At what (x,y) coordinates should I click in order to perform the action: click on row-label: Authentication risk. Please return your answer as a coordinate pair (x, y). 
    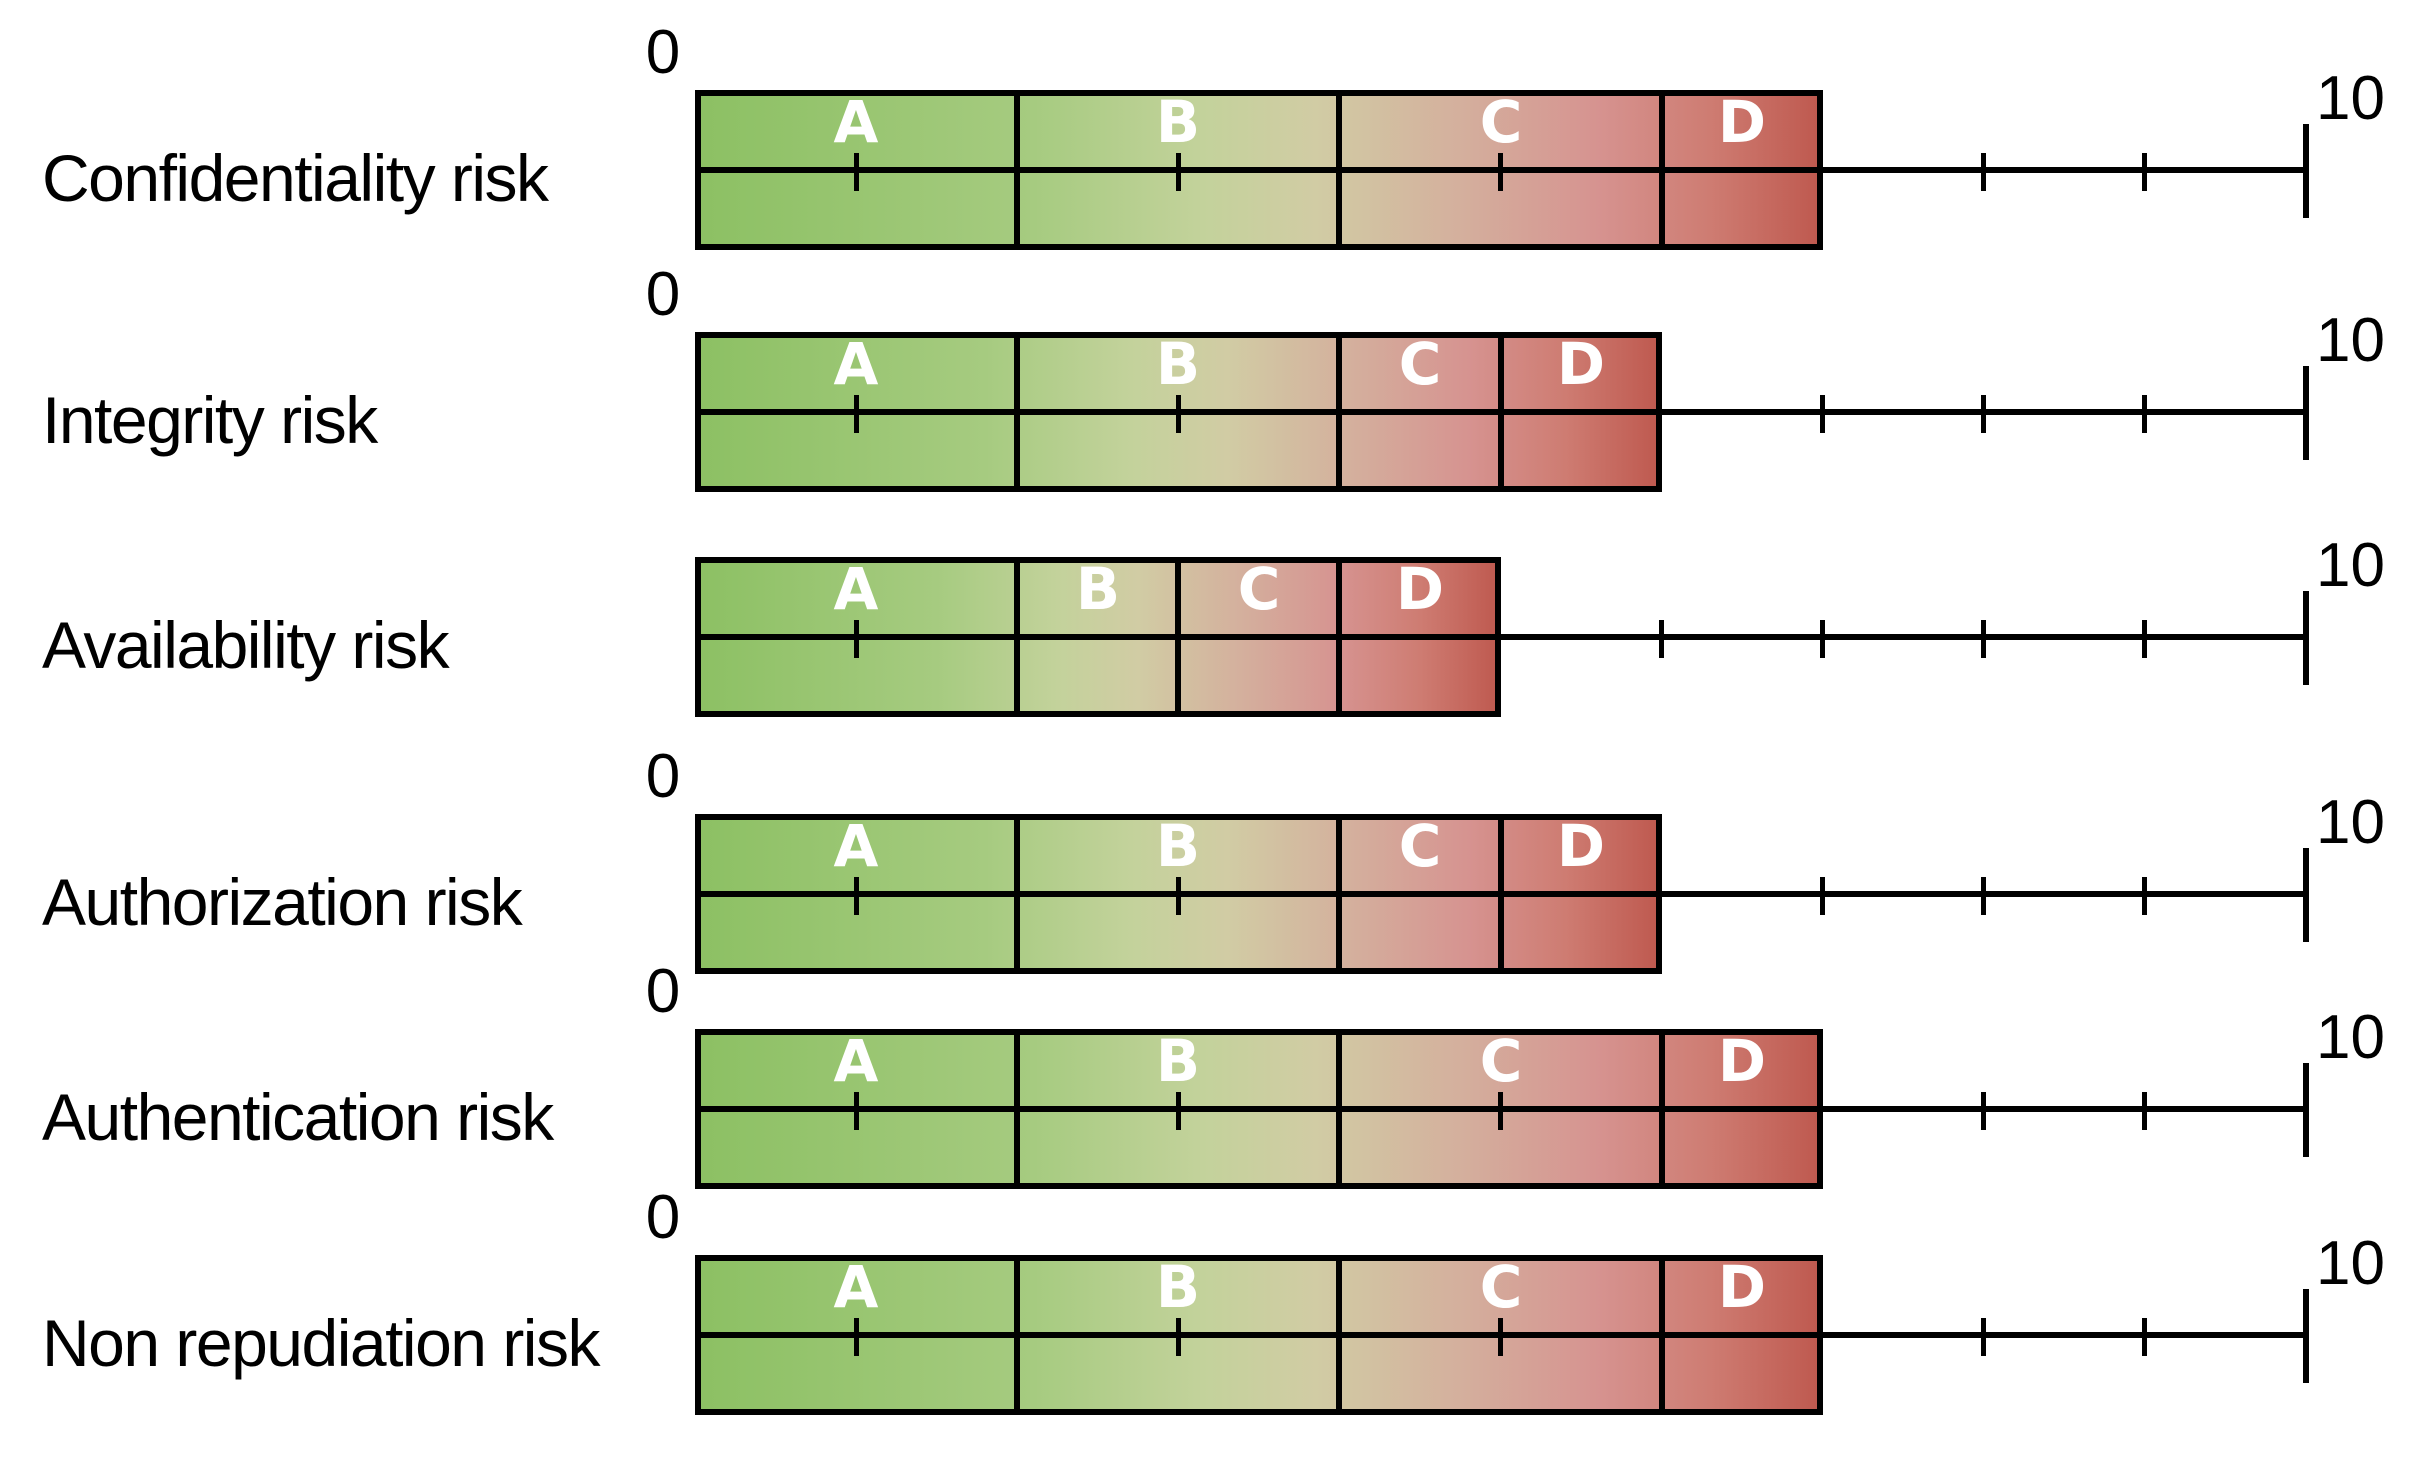
    Looking at the image, I should click on (298, 1117).